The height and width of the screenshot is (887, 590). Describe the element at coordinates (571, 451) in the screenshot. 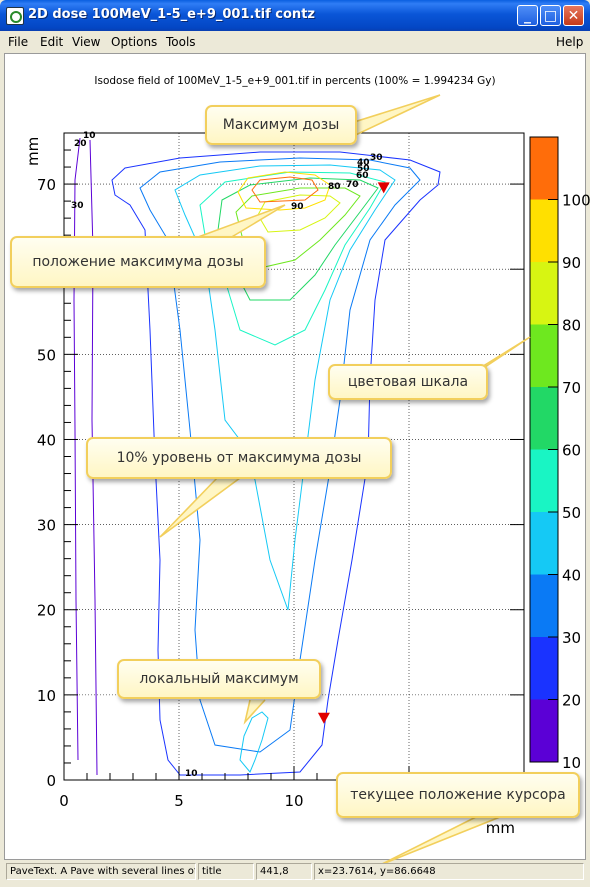

I see `color-bar-tick-label: 60` at that location.